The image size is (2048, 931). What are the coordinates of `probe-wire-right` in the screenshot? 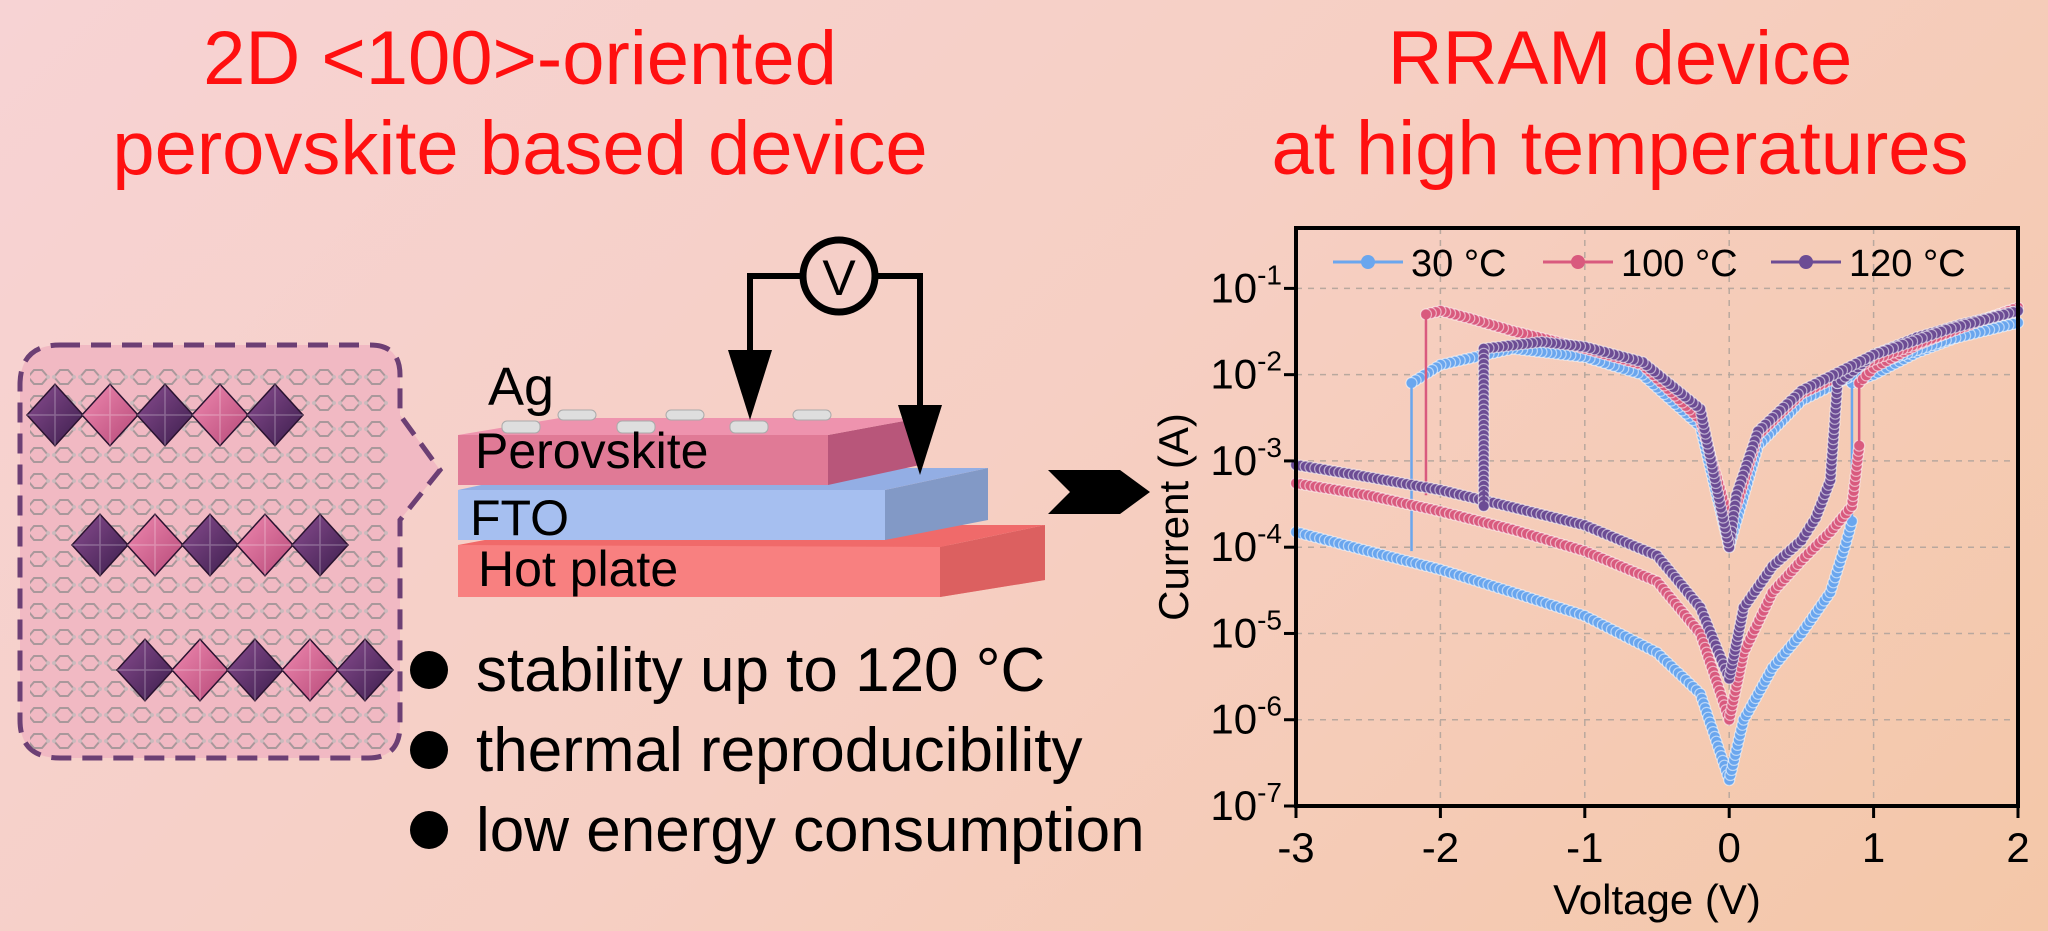 It's located at (899, 341).